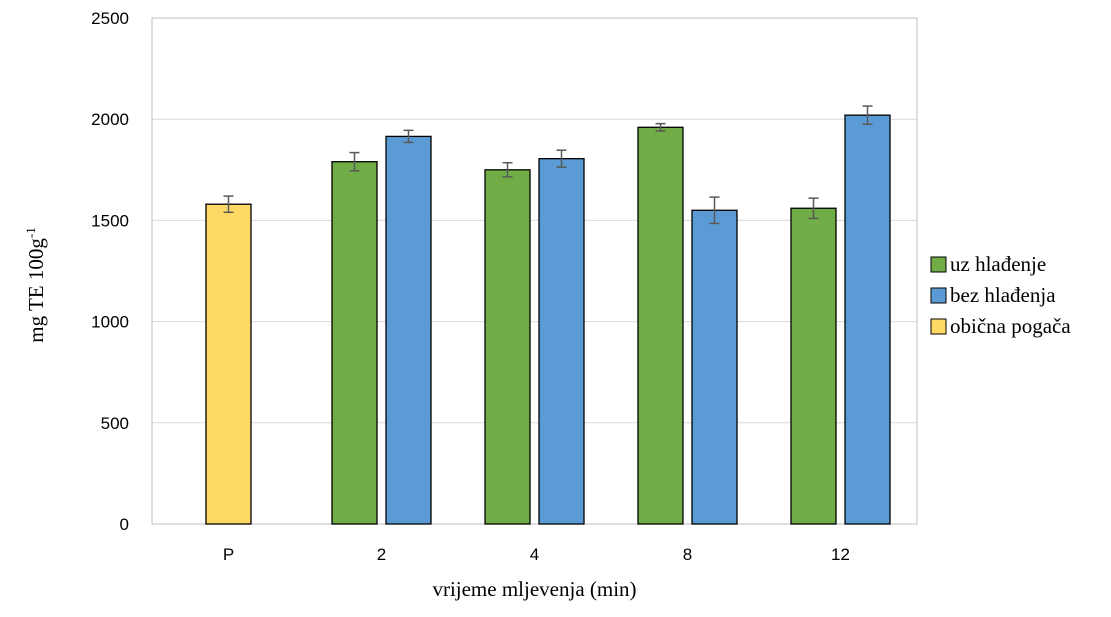  I want to click on legend-item: obična pogača, so click(1000, 326).